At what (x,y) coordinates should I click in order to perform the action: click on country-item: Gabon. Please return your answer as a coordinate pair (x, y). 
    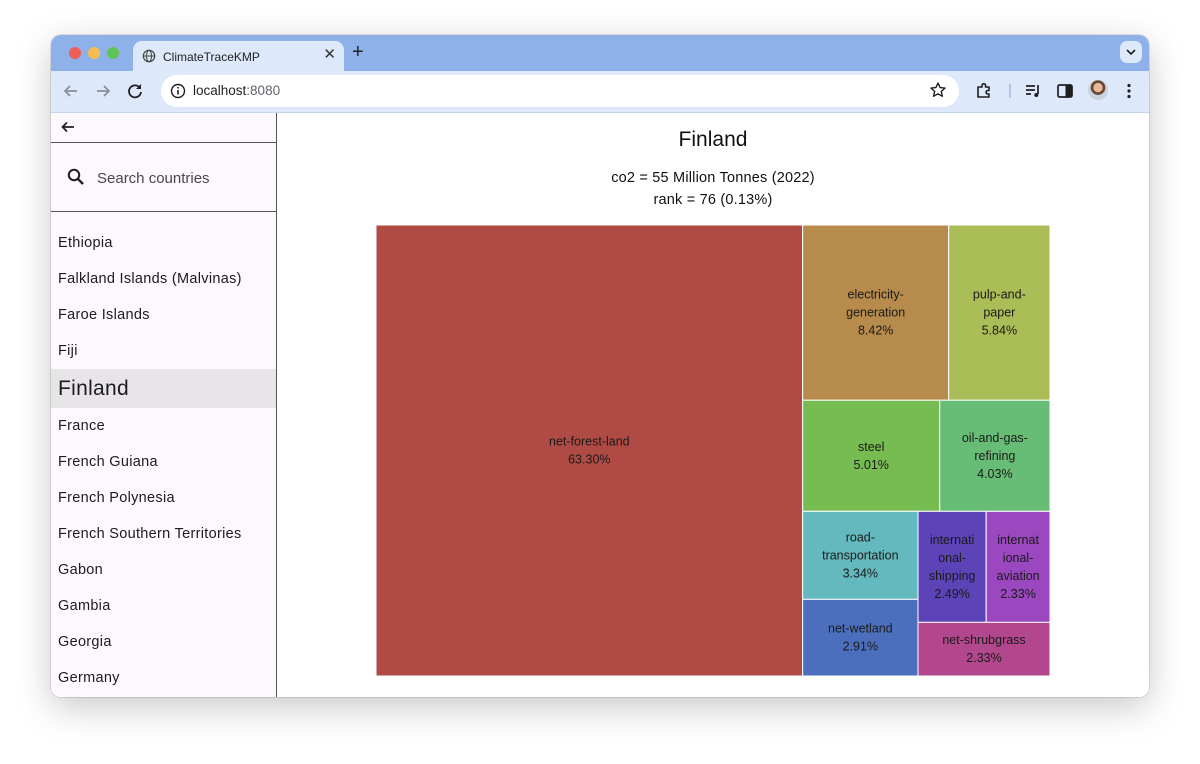
    Looking at the image, I should click on (81, 570).